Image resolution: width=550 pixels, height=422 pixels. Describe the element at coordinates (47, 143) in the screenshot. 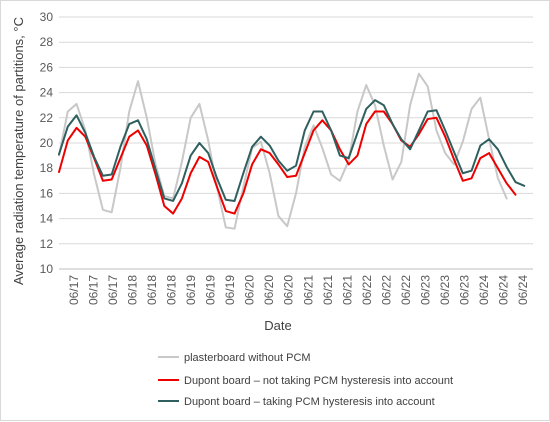

I see `y-tick-label: 20` at that location.